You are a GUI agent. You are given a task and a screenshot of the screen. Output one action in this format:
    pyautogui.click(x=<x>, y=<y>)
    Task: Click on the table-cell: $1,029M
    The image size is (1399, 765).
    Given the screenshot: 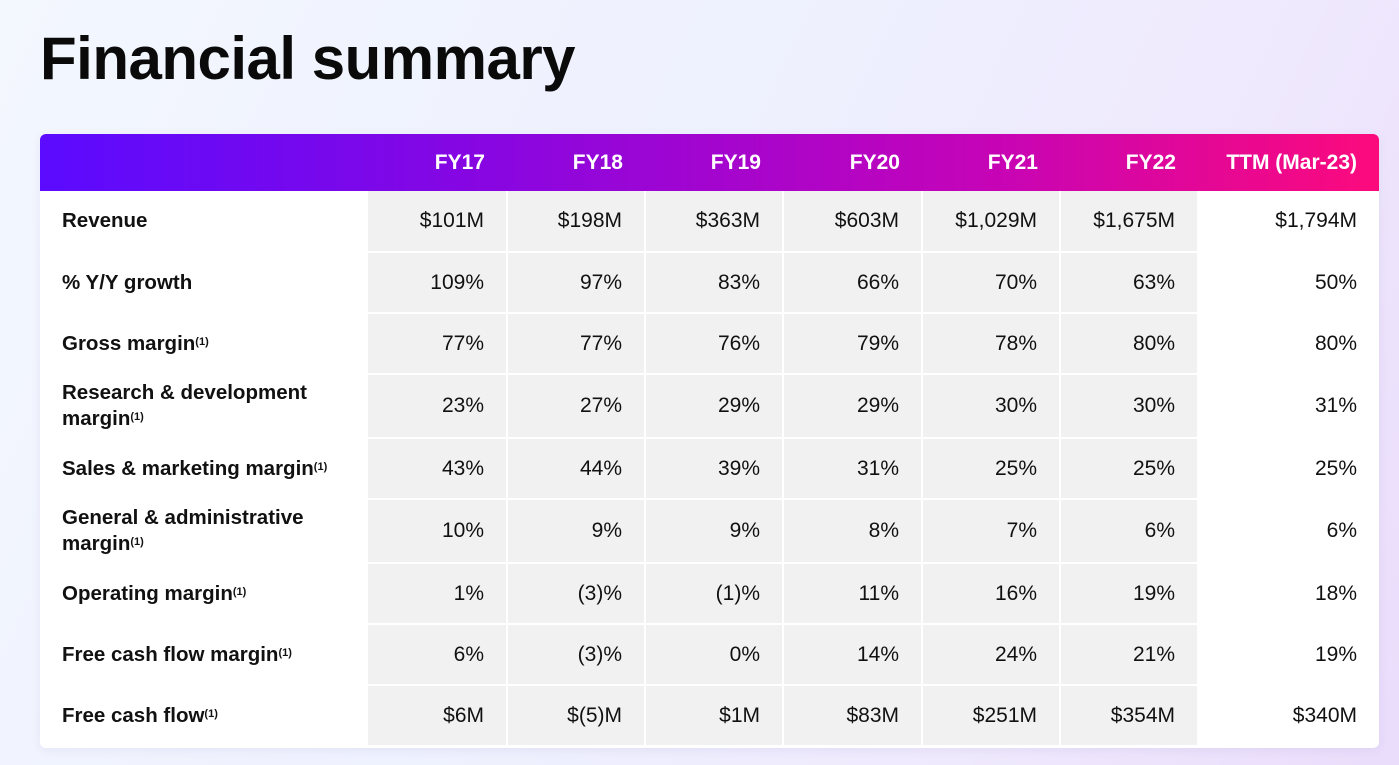 What is the action you would take?
    pyautogui.click(x=991, y=222)
    